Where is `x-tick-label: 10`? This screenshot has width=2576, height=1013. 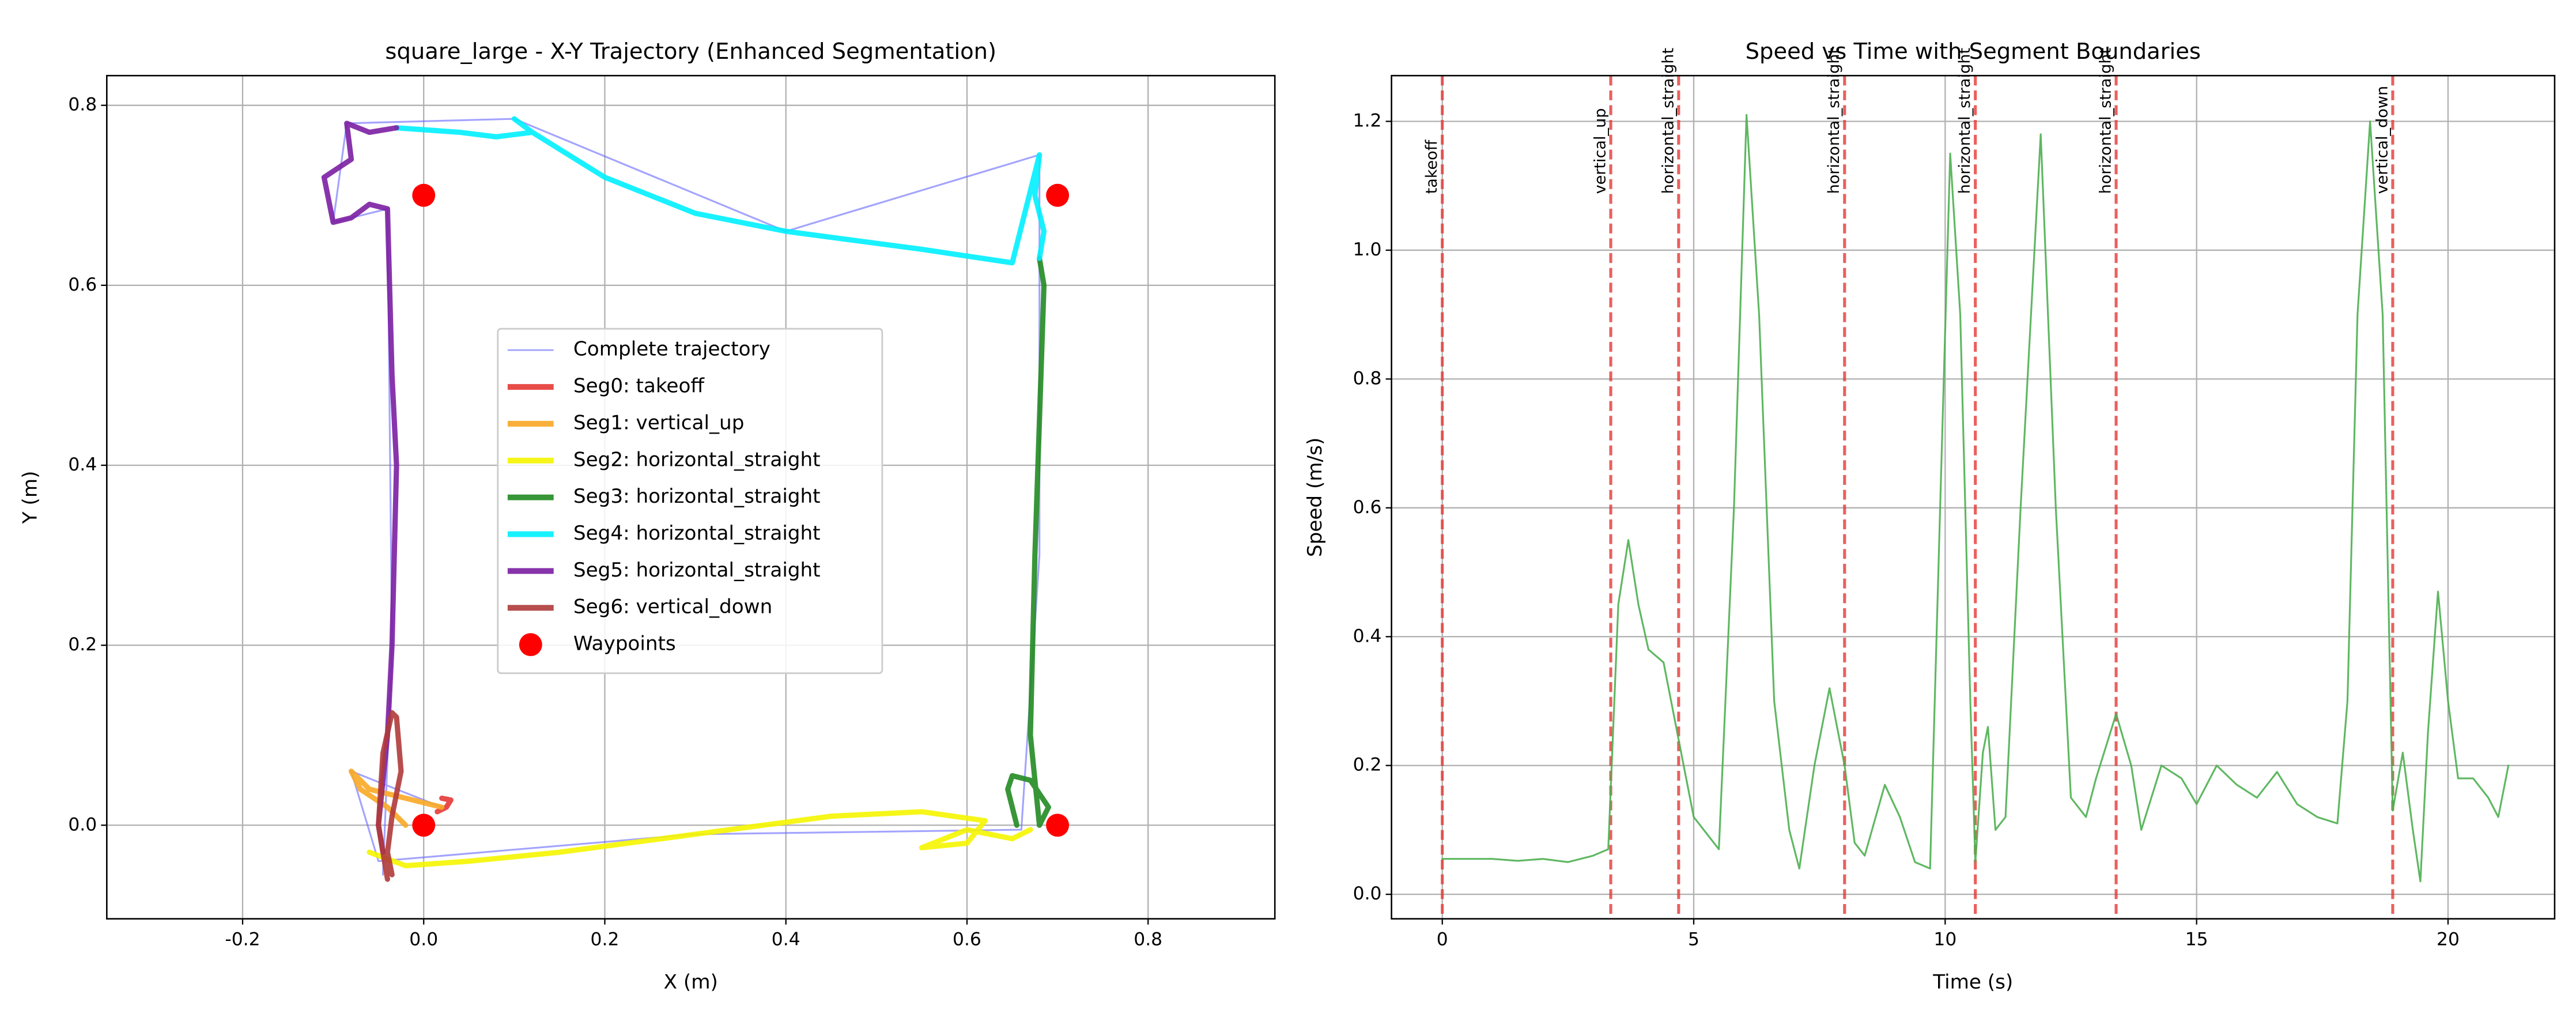
x-tick-label: 10 is located at coordinates (1944, 939).